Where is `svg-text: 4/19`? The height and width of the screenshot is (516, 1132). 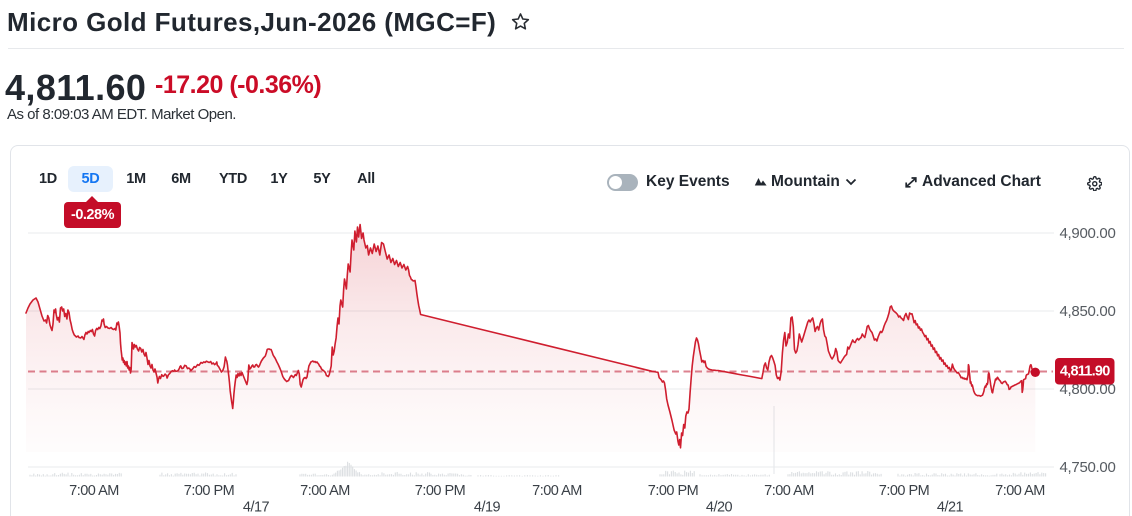 svg-text: 4/19 is located at coordinates (487, 508).